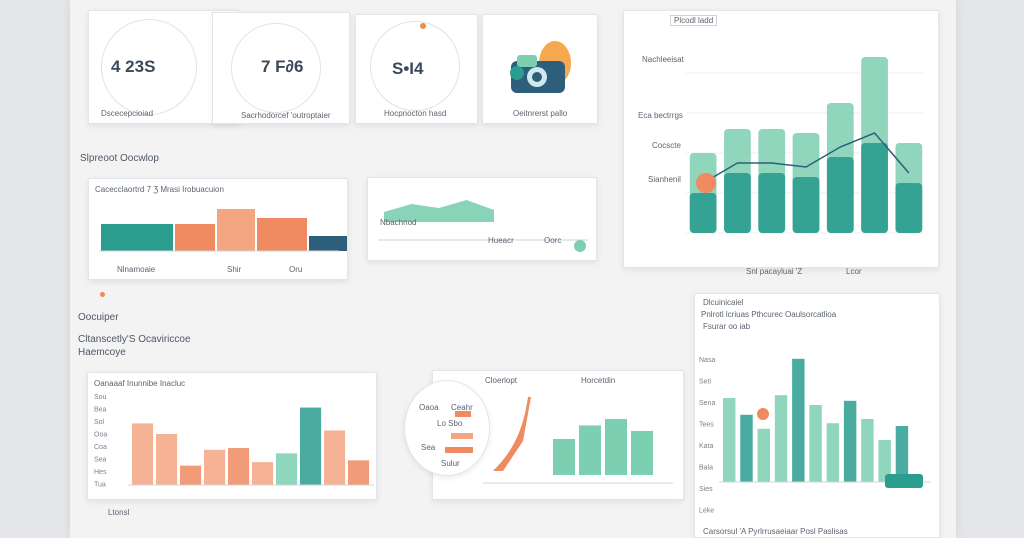 The image size is (1024, 538). What do you see at coordinates (774, 271) in the screenshot?
I see `main-chart-caption: Snl pacayluai 'Z` at bounding box center [774, 271].